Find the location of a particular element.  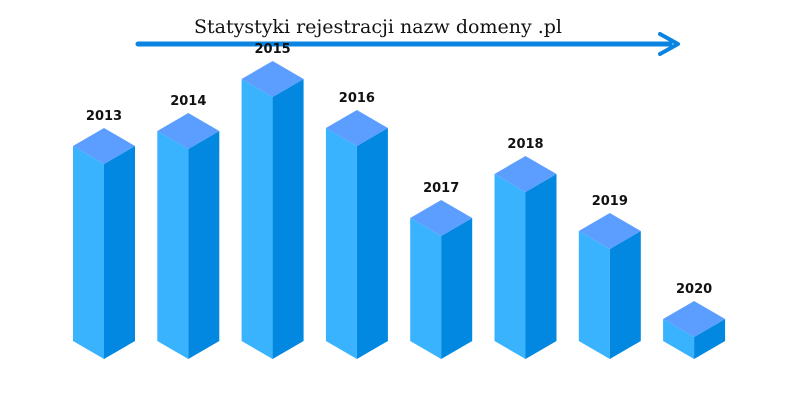

bar-label-2014: 2014 is located at coordinates (188, 101).